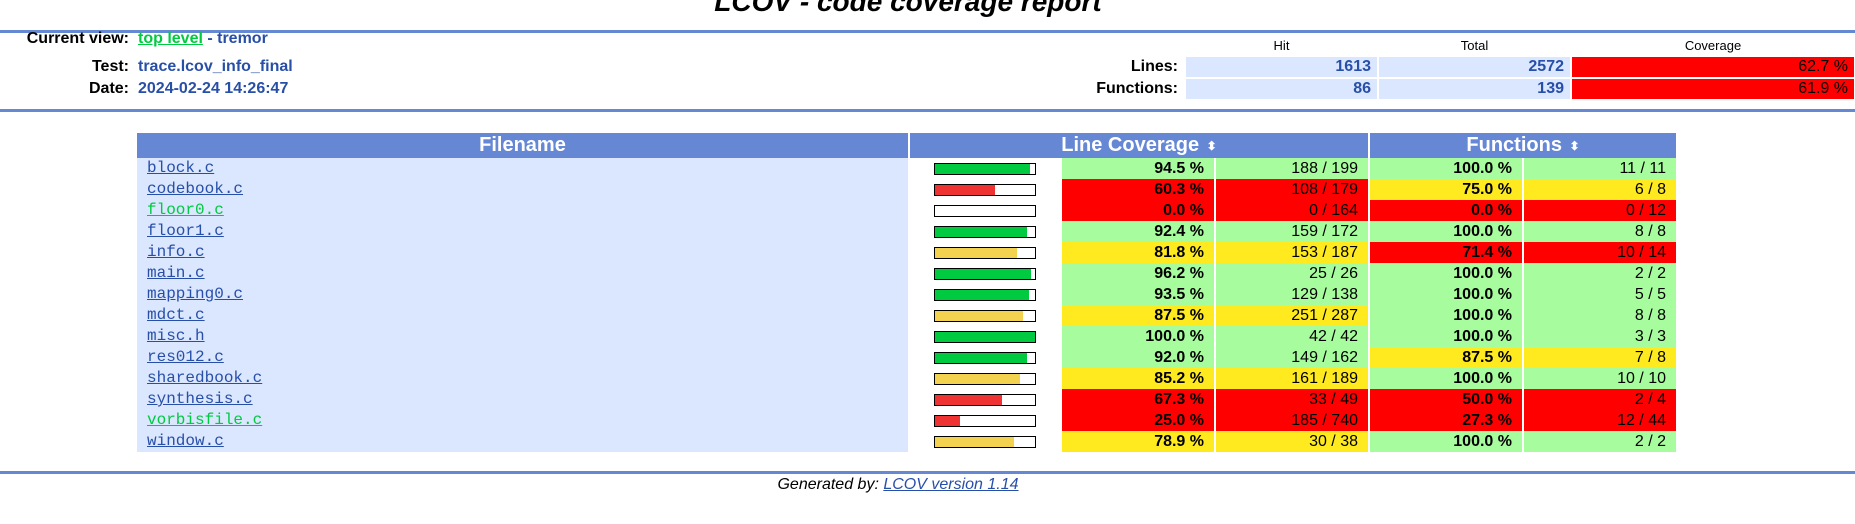 This screenshot has width=1855, height=524. I want to click on line-coverage-percent: 96.2 %, so click(1138, 273).